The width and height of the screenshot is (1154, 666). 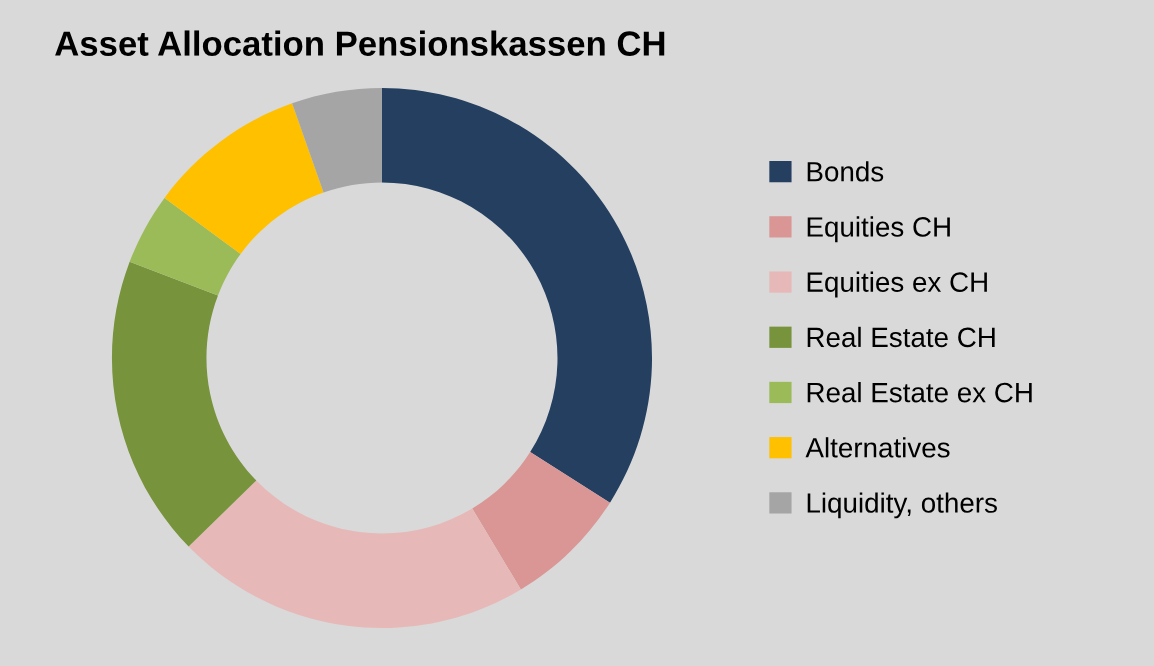 I want to click on legend-label: Real Estate ex CH, so click(x=919, y=392).